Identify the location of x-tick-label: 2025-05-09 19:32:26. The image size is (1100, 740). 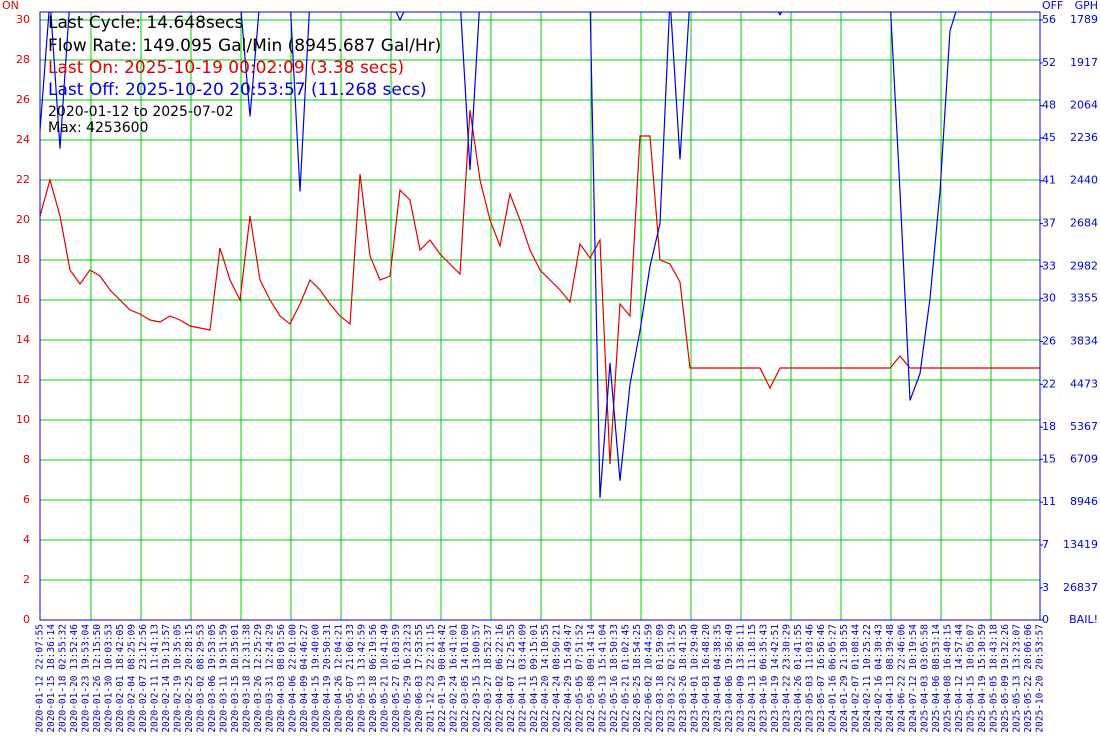
(1005, 678).